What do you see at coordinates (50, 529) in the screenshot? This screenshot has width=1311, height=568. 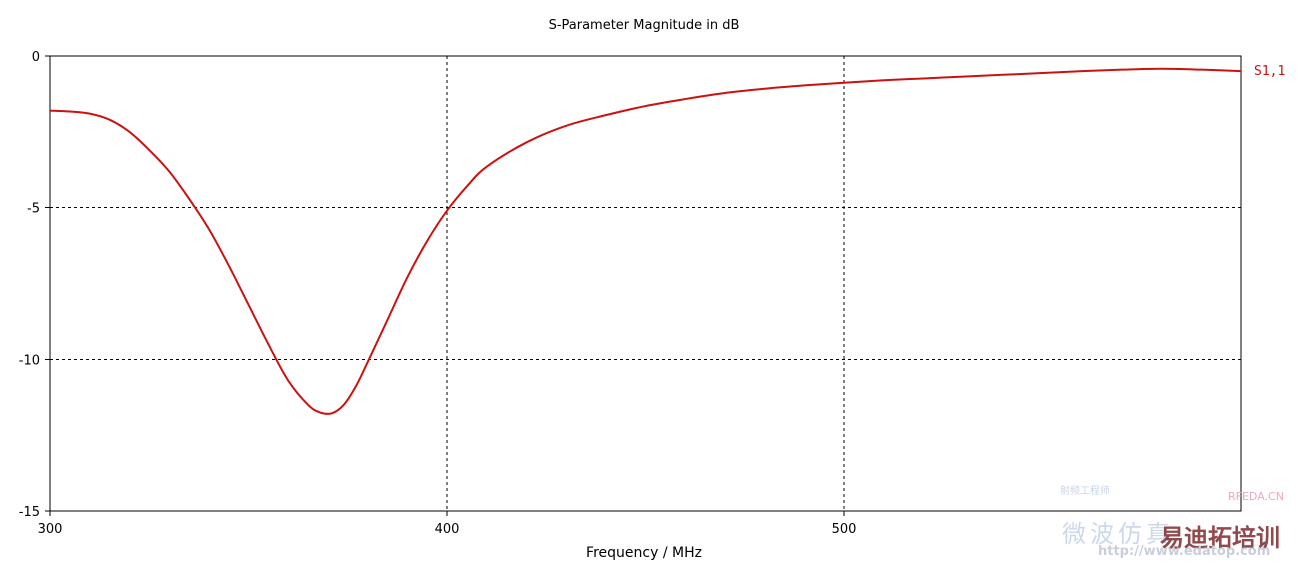 I see `x-tick-label: 300` at bounding box center [50, 529].